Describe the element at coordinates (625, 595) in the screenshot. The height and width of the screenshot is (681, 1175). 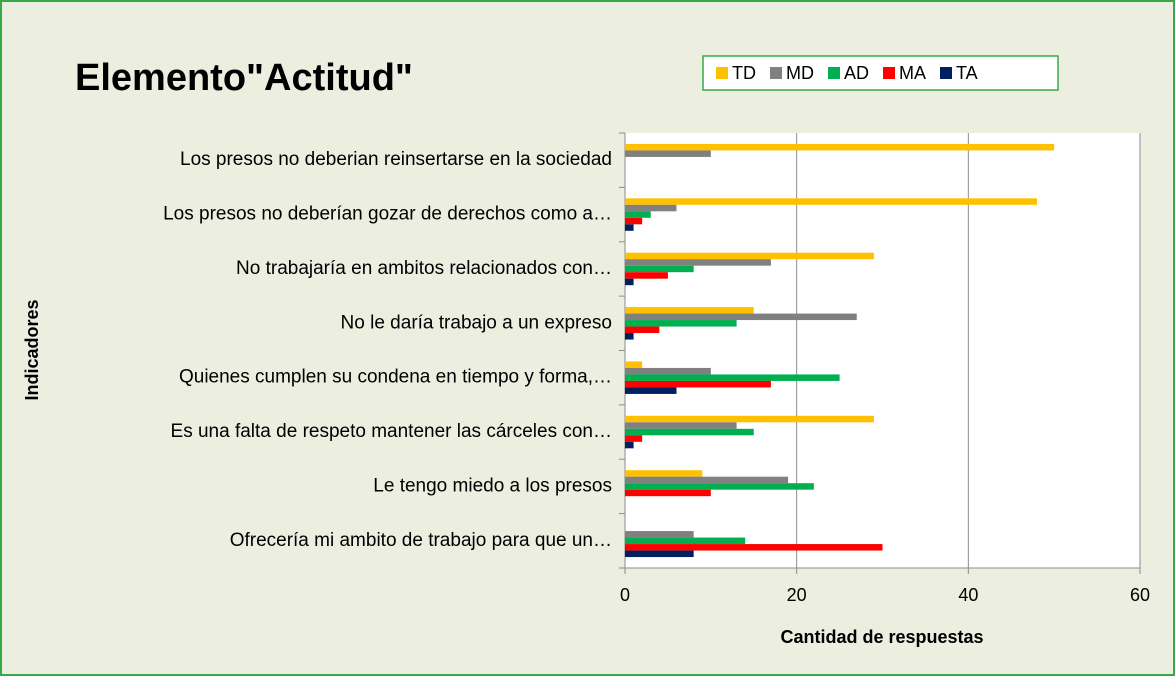
I see `x-tick-label: 0` at that location.